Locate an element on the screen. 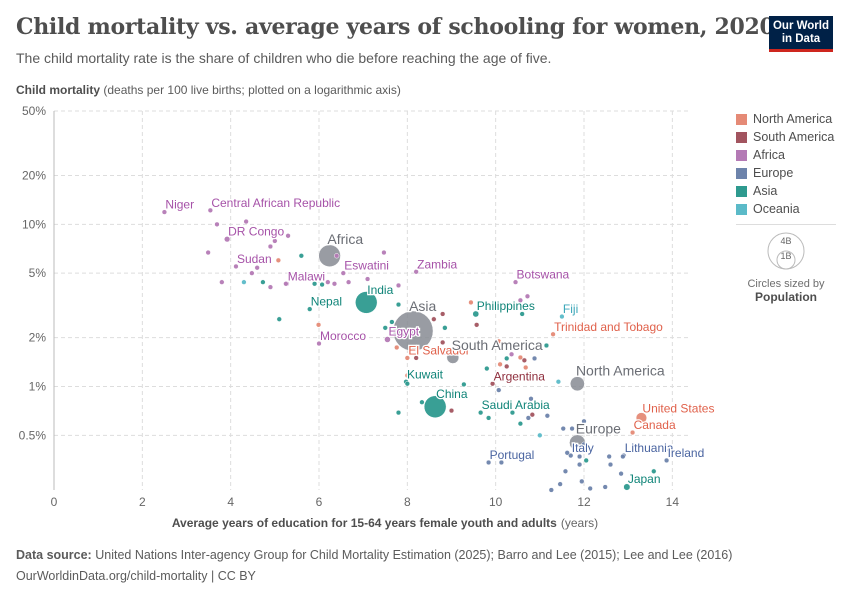 The height and width of the screenshot is (600, 850). owid-logo: Our World in Data is located at coordinates (801, 34).